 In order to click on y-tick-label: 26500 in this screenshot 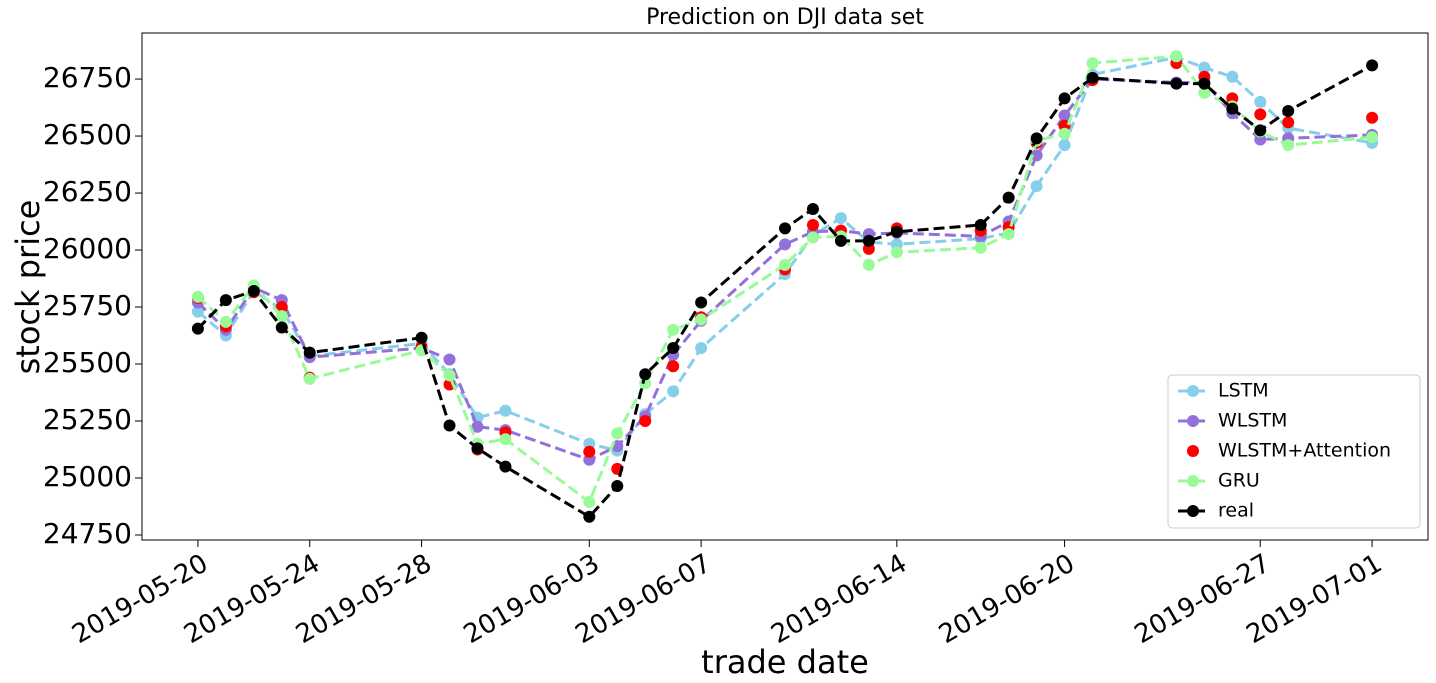, I will do `click(87, 134)`.